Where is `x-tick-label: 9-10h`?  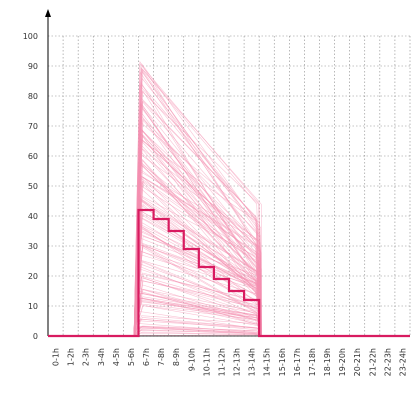
x-tick-label: 9-10h is located at coordinates (191, 359).